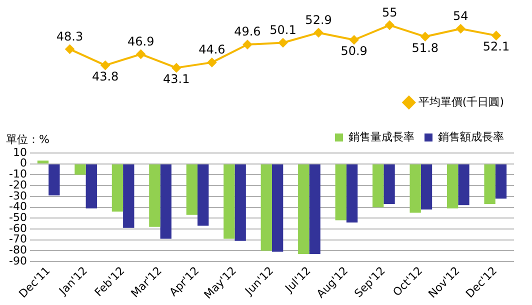  I want to click on data-label: 54, so click(460, 15).